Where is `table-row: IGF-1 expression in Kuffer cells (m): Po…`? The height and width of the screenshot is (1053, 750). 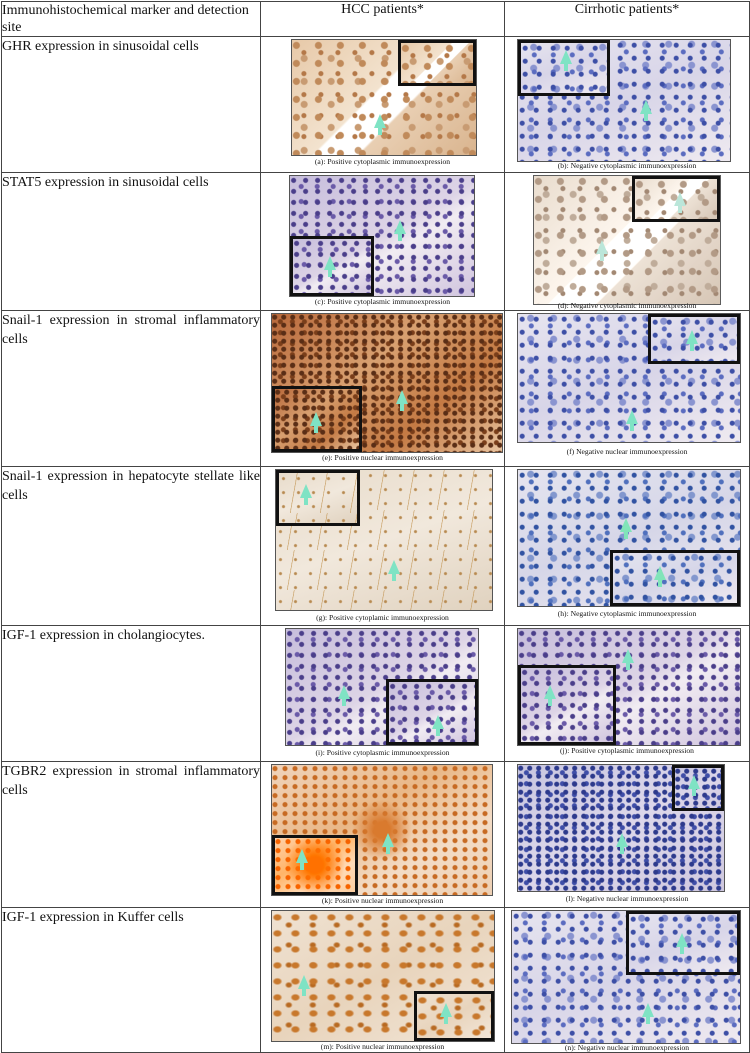 table-row: IGF-1 expression in Kuffer cells (m): Po… is located at coordinates (375, 980).